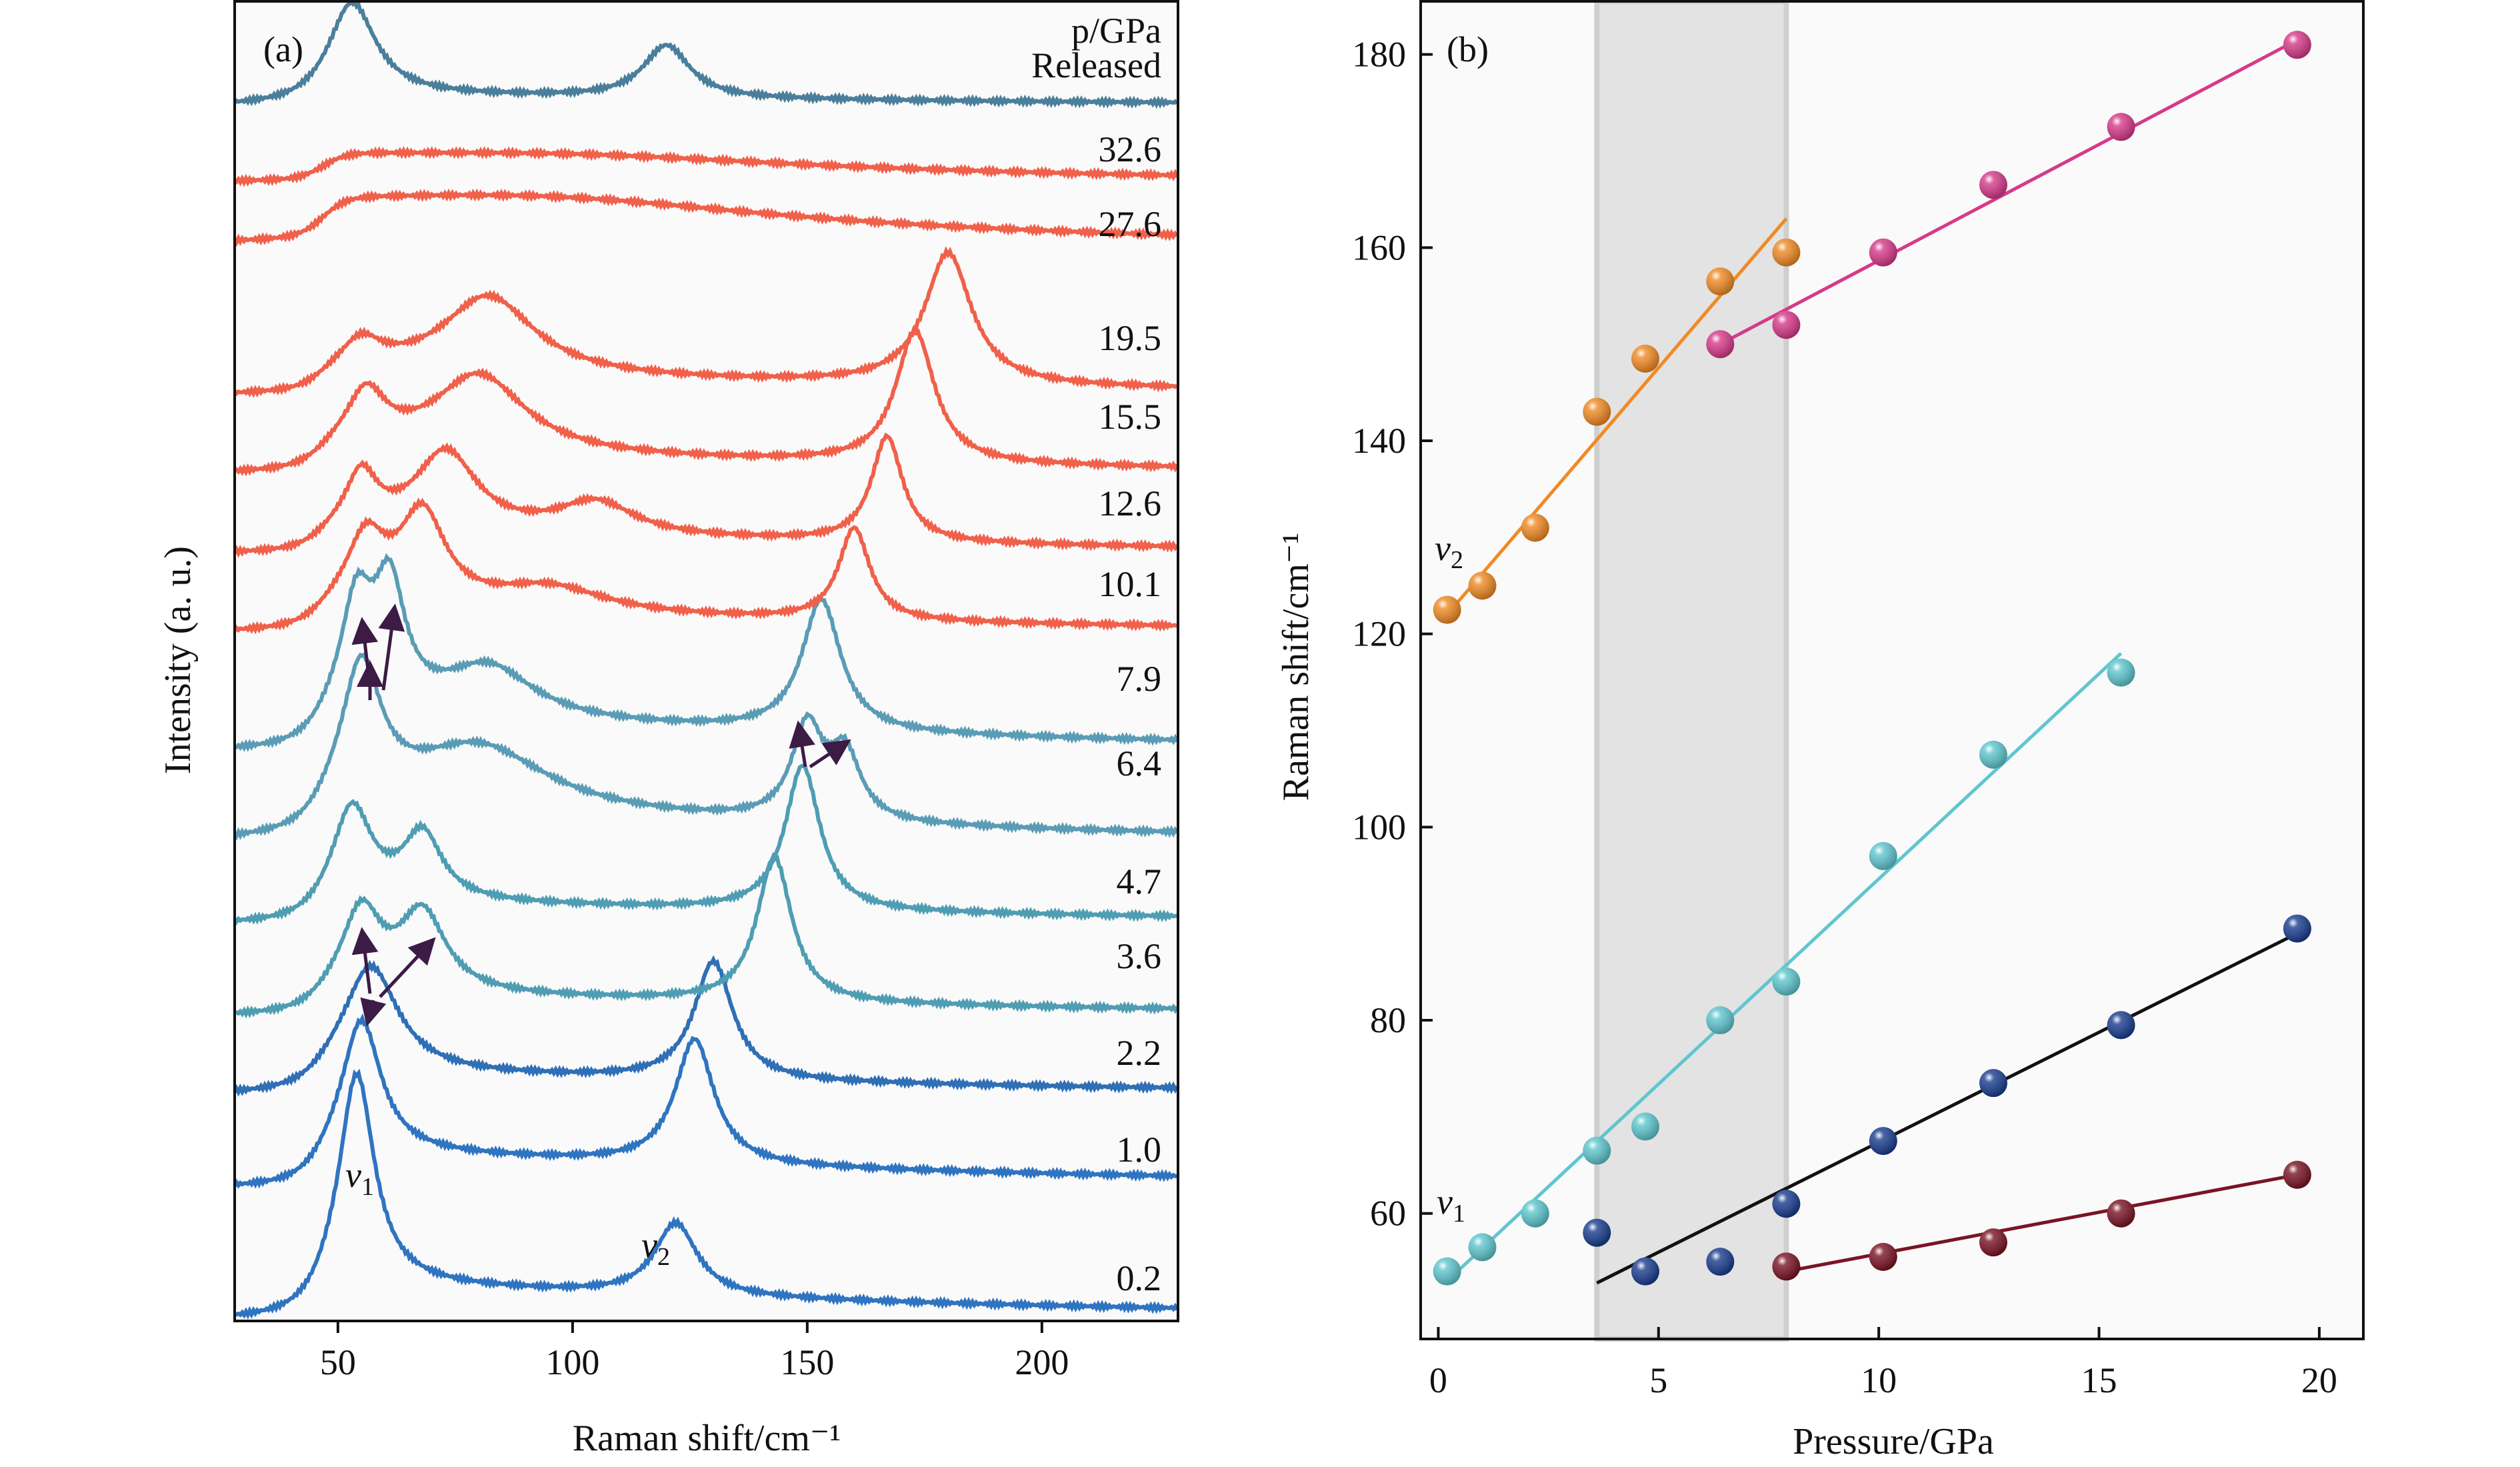  Describe the element at coordinates (706, 218) in the screenshot. I see `spectrum-line-27.6` at that location.